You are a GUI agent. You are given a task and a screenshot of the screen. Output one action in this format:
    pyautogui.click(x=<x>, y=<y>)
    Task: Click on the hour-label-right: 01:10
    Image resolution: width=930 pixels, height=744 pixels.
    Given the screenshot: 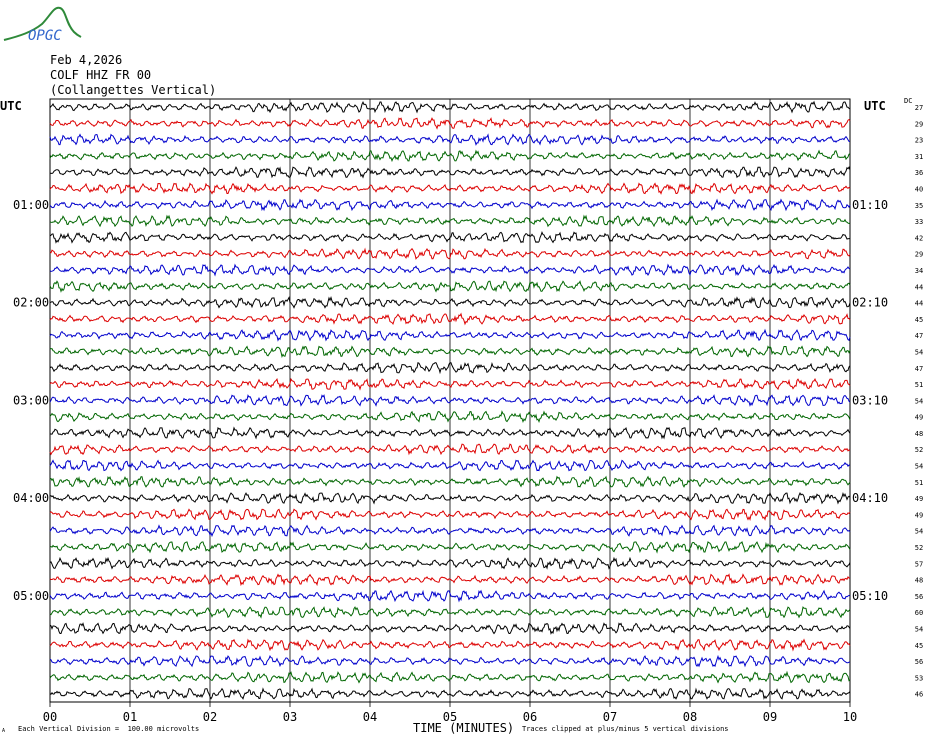 What is the action you would take?
    pyautogui.click(x=870, y=205)
    